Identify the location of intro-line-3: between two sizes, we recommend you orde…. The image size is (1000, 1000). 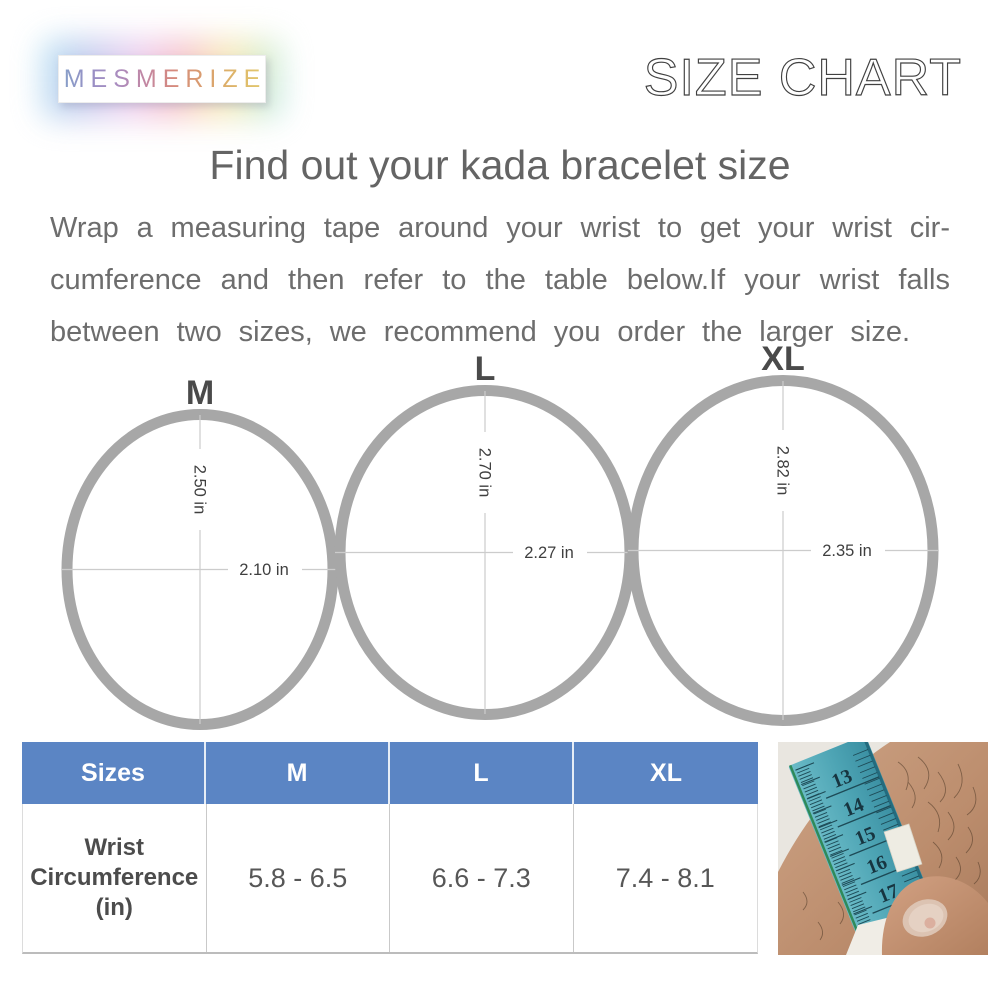
(480, 332).